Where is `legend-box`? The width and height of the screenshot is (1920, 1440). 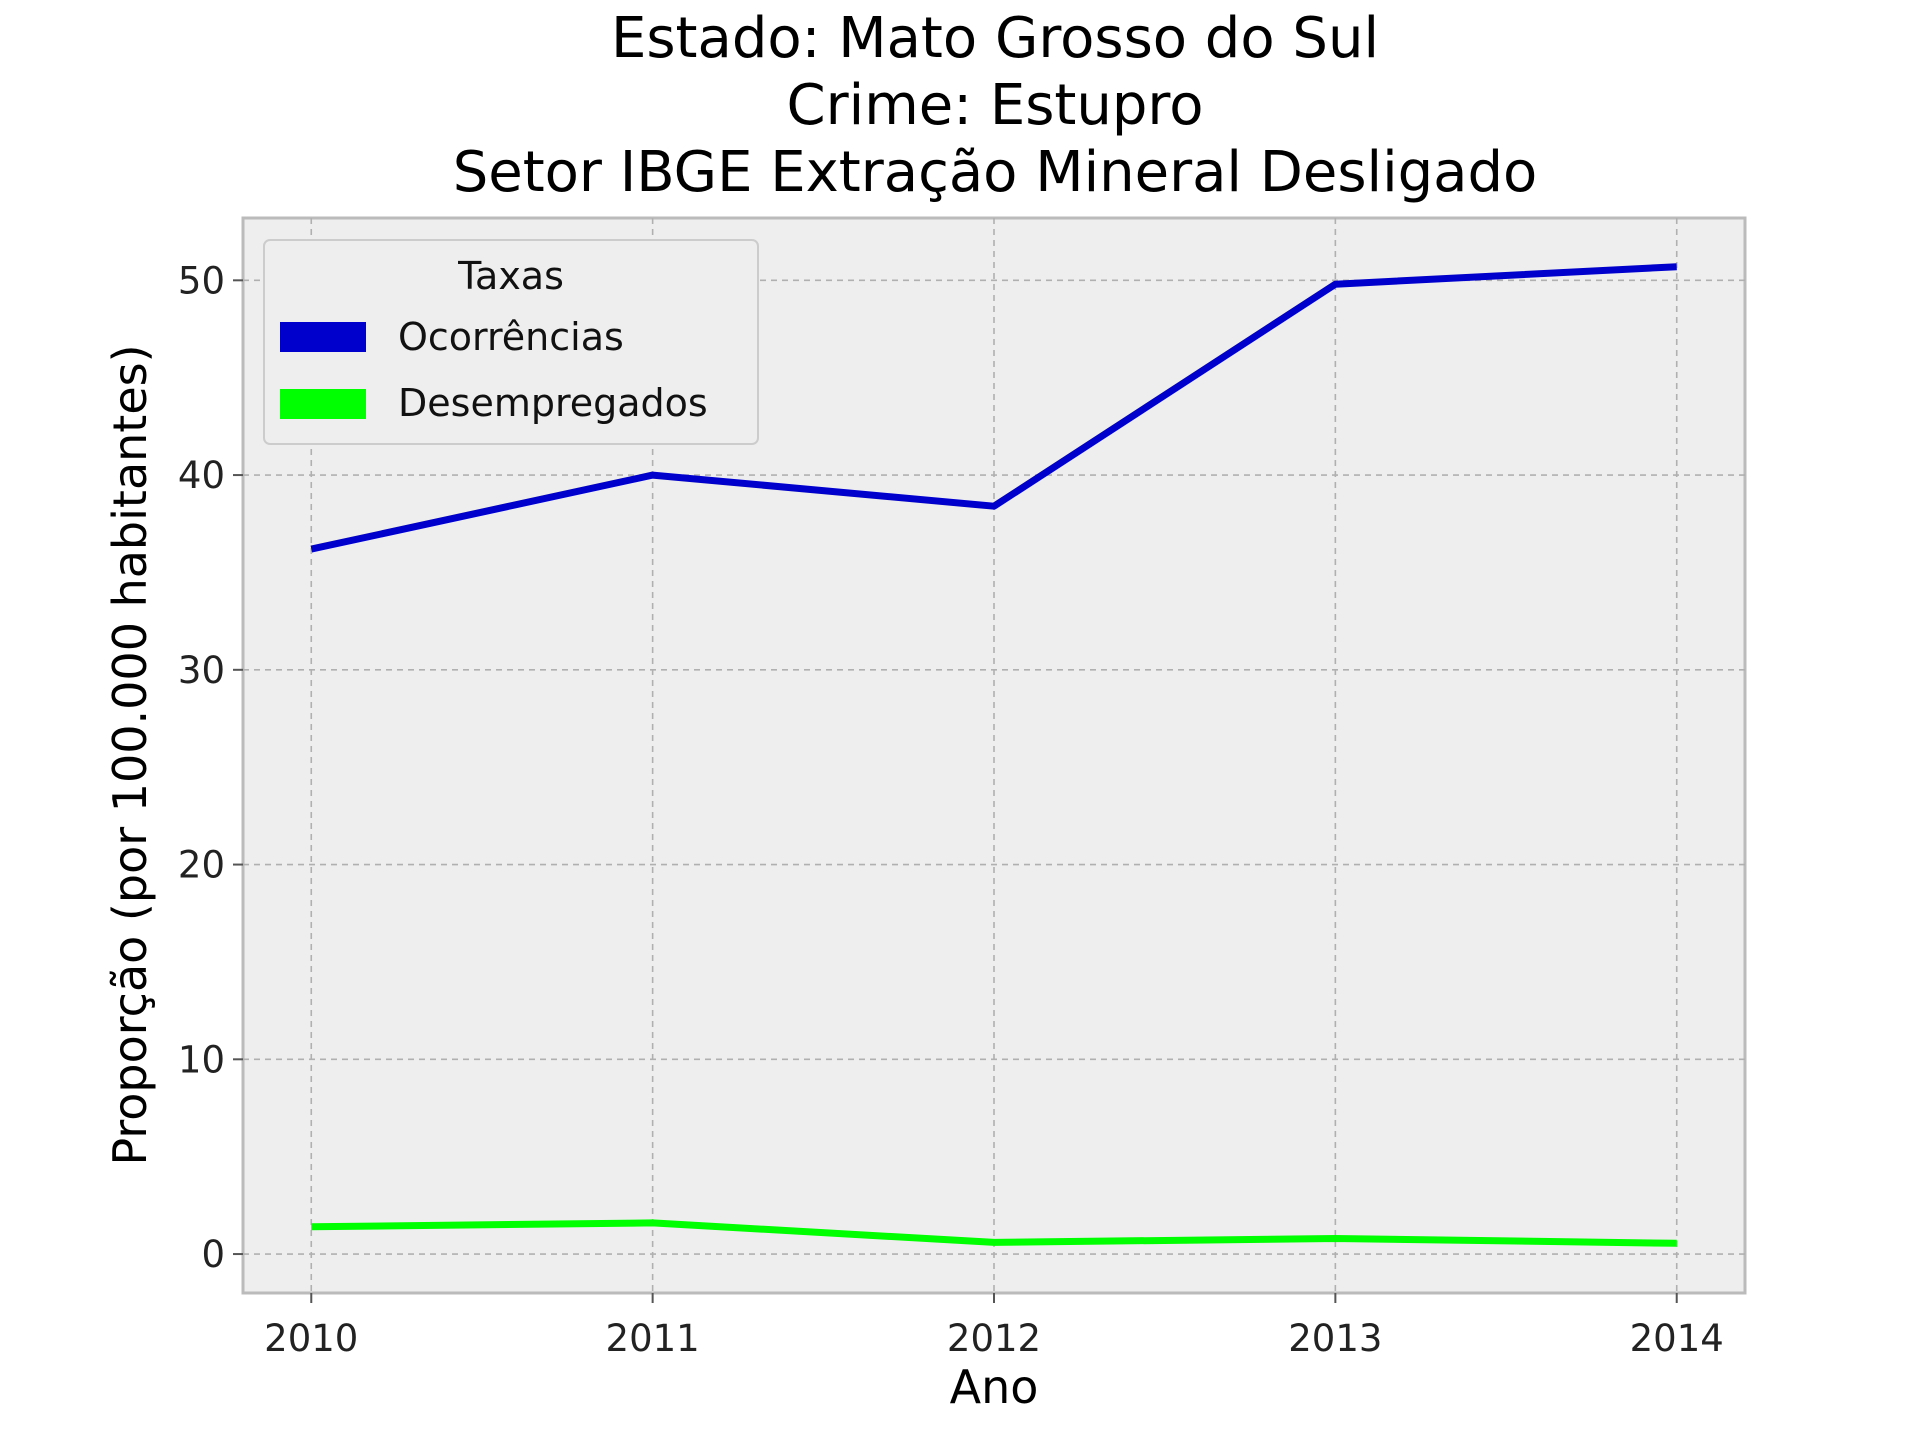
legend-box is located at coordinates (511, 342).